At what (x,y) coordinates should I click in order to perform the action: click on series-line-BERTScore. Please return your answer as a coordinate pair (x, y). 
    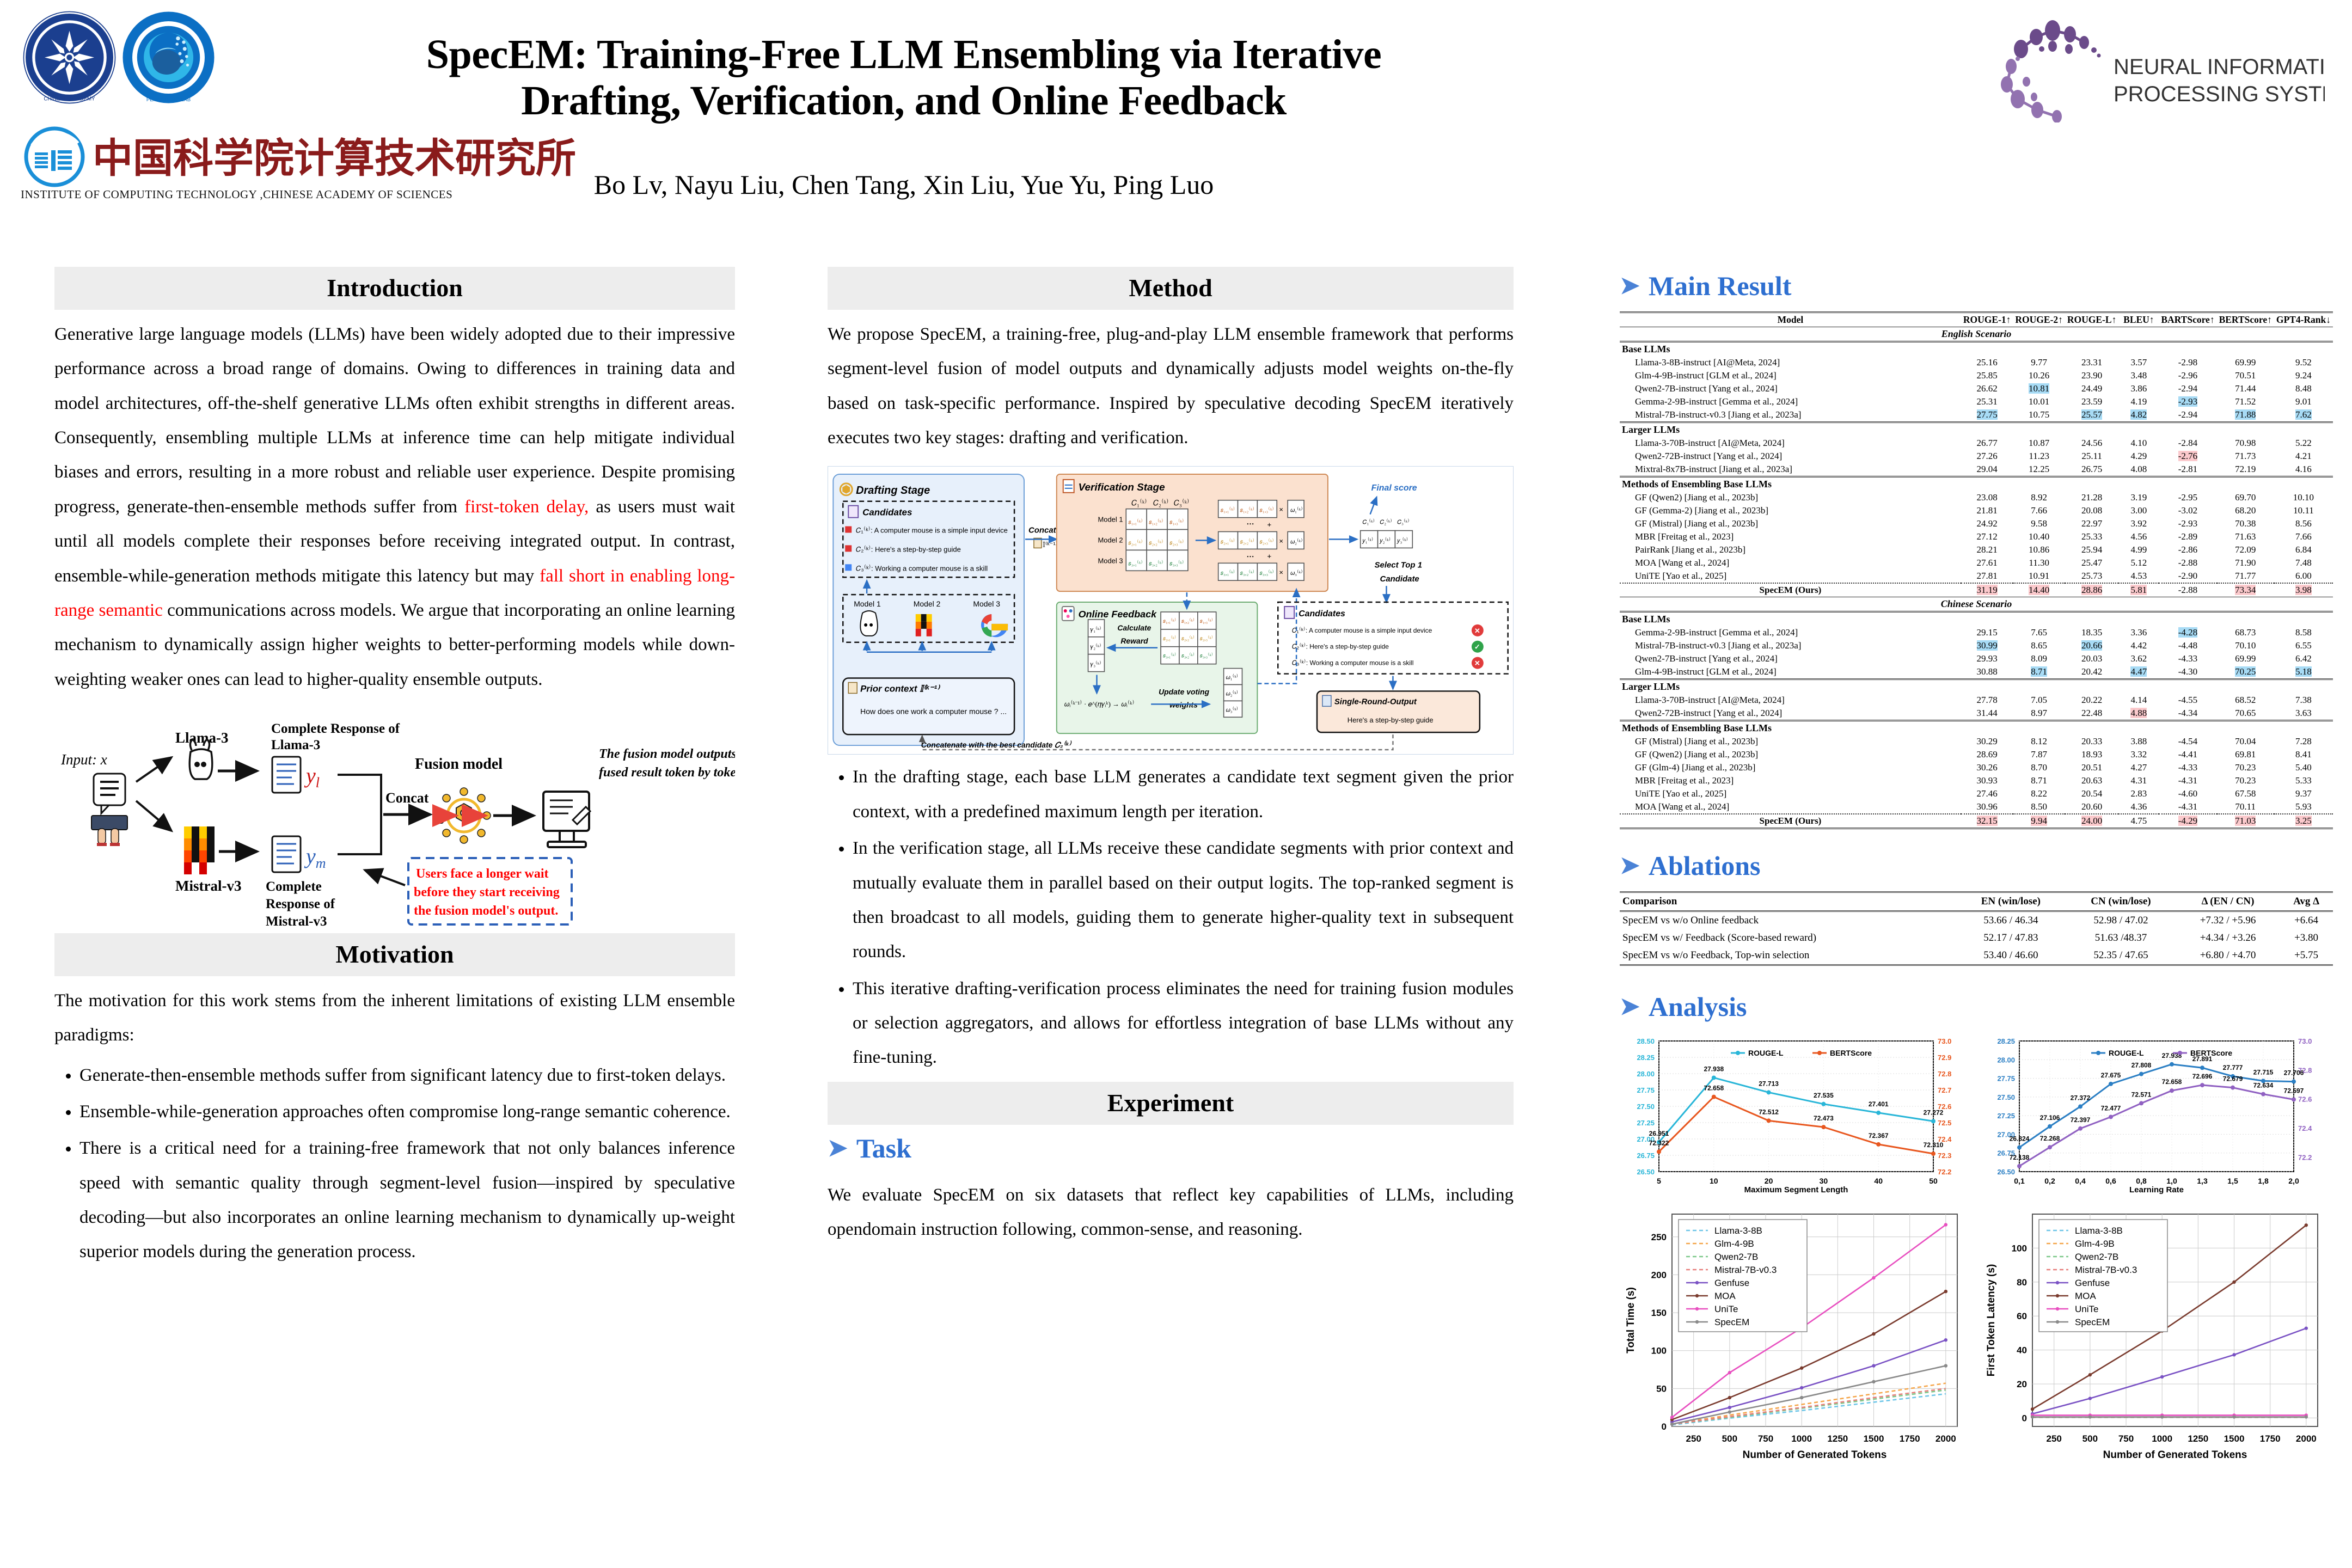
    Looking at the image, I should click on (1796, 1125).